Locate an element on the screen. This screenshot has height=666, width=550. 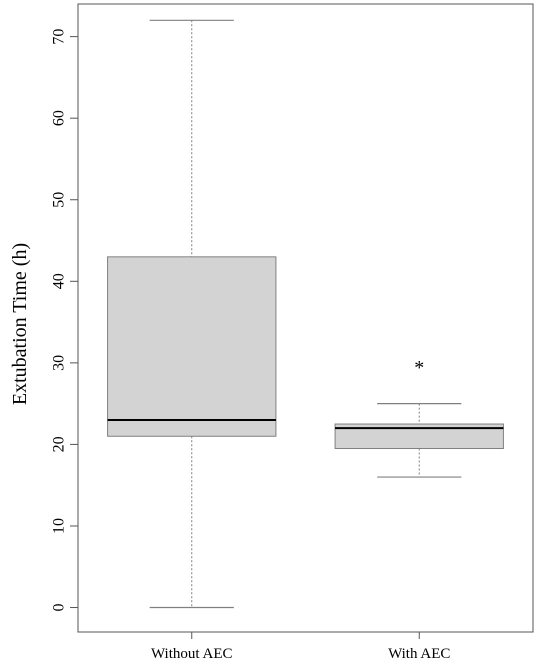
y-tick-label: 30 is located at coordinates (59, 363).